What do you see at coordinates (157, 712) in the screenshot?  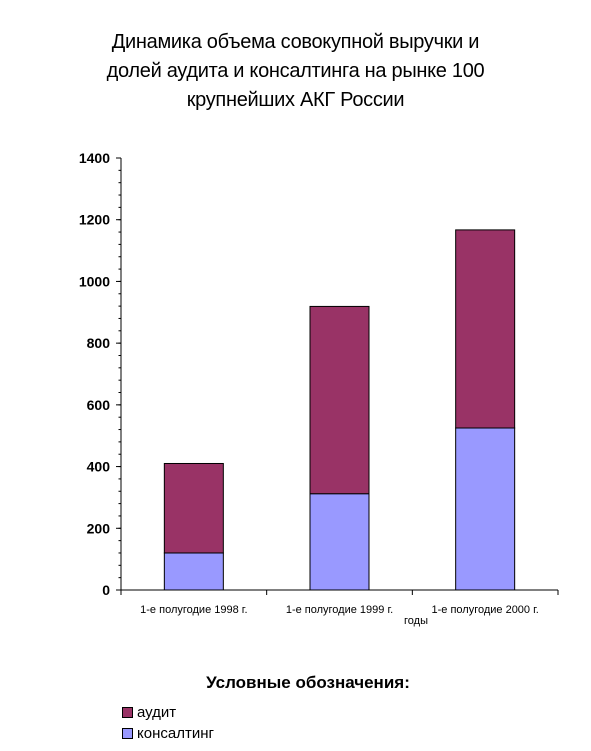 I see `legend-label-audit: аудит` at bounding box center [157, 712].